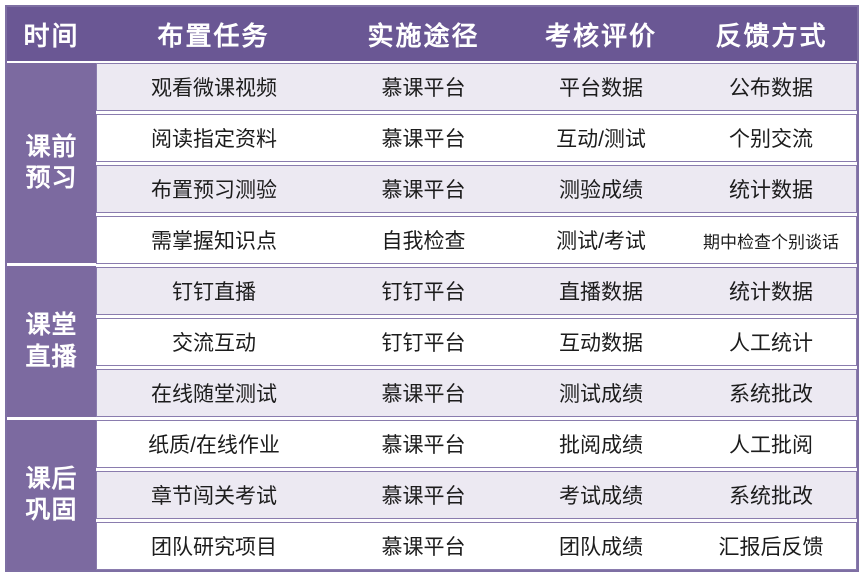  I want to click on cell-task: 交流互动, so click(214, 343).